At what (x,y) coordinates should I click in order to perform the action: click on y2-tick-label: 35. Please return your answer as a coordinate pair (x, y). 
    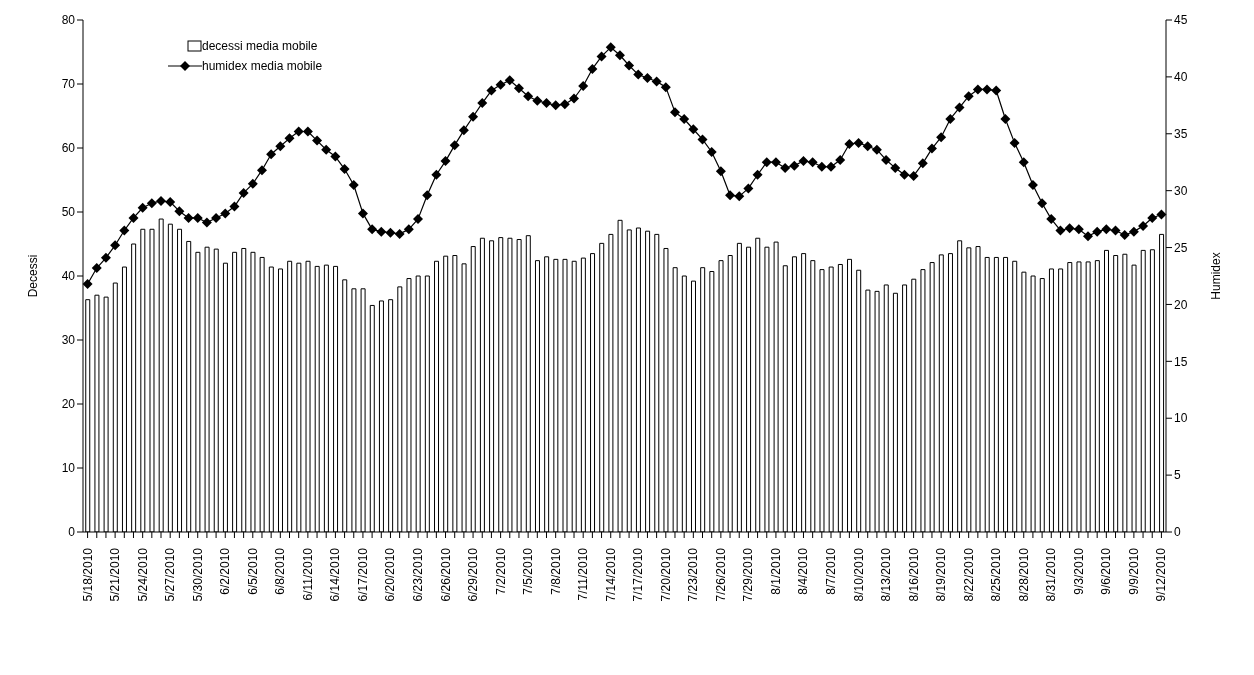
    Looking at the image, I should click on (1181, 134).